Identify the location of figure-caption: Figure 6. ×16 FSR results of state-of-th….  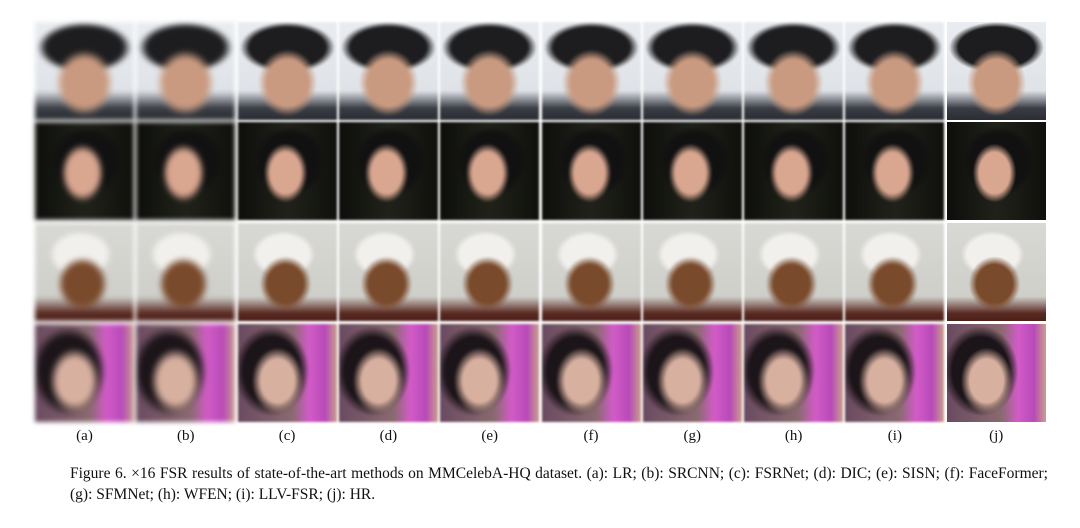
(559, 484).